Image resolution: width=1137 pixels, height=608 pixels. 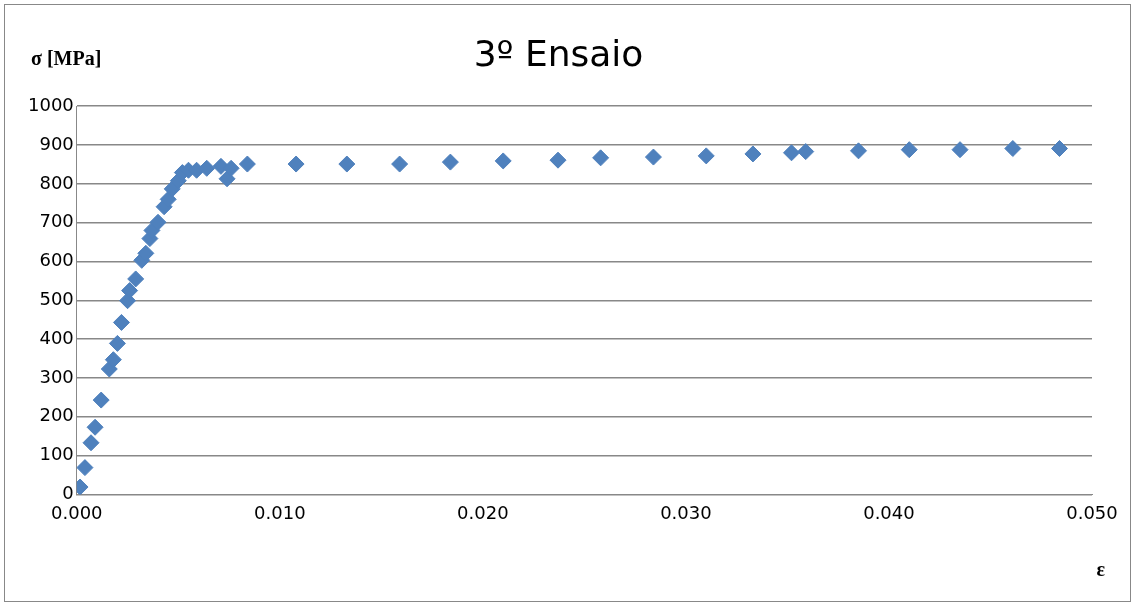 What do you see at coordinates (56, 298) in the screenshot?
I see `y-tick-label: 500` at bounding box center [56, 298].